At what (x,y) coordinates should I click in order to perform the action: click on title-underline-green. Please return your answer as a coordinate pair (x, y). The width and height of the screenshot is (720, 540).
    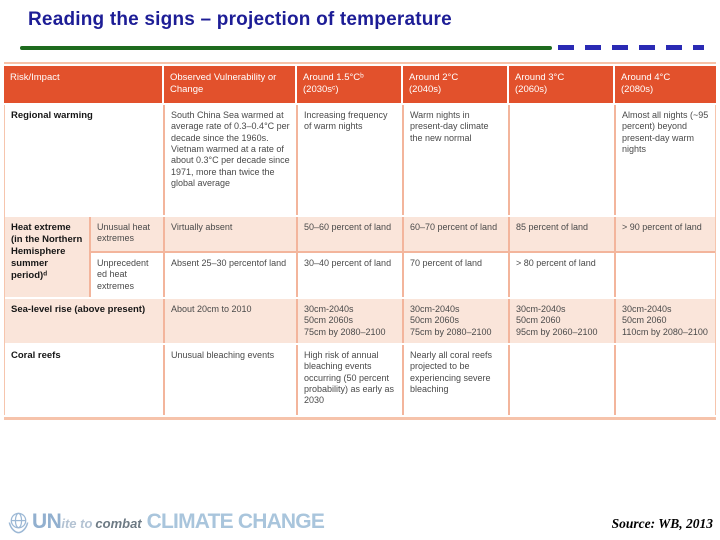
    Looking at the image, I should click on (286, 48).